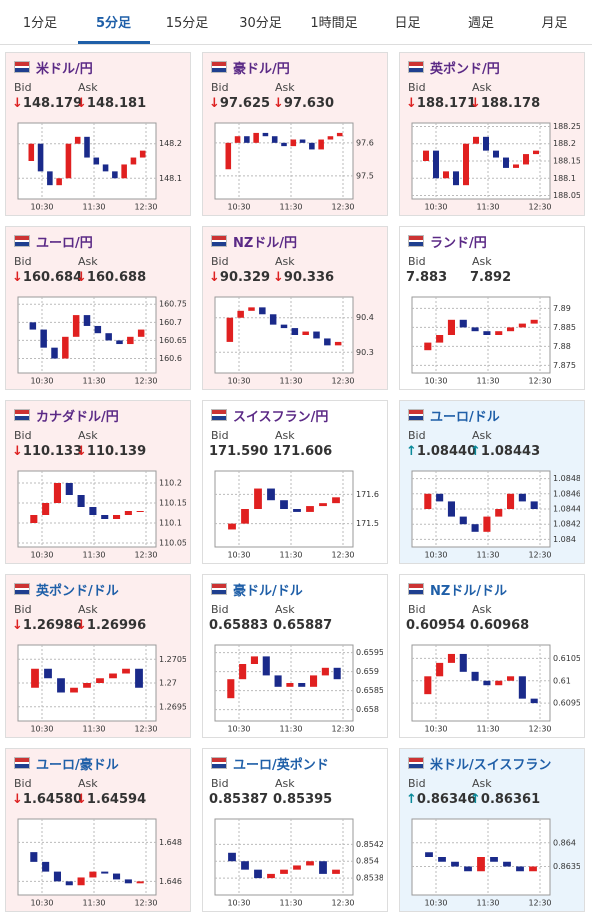 The width and height of the screenshot is (592, 918). What do you see at coordinates (116, 451) in the screenshot?
I see `ask-price: 110.139` at bounding box center [116, 451].